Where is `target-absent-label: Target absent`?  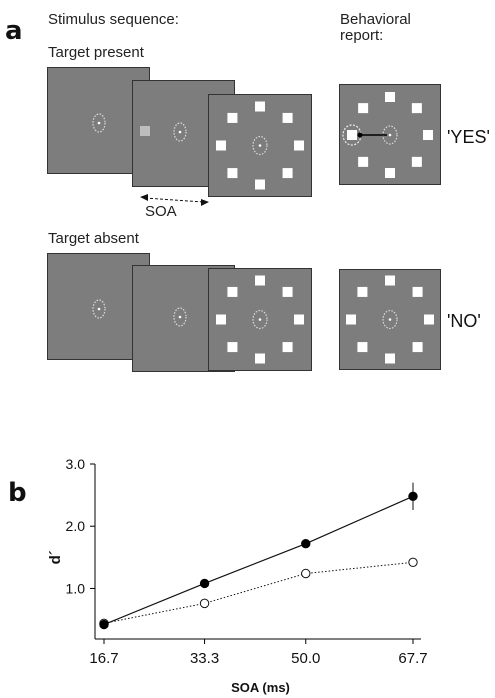 target-absent-label: Target absent is located at coordinates (93, 238).